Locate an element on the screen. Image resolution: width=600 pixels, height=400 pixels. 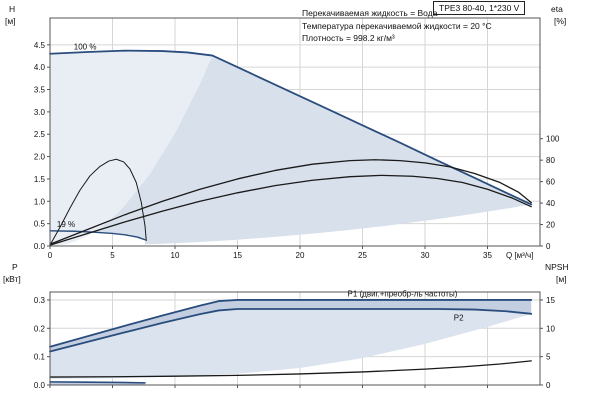
svg-text: 3.0 is located at coordinates (40, 112).